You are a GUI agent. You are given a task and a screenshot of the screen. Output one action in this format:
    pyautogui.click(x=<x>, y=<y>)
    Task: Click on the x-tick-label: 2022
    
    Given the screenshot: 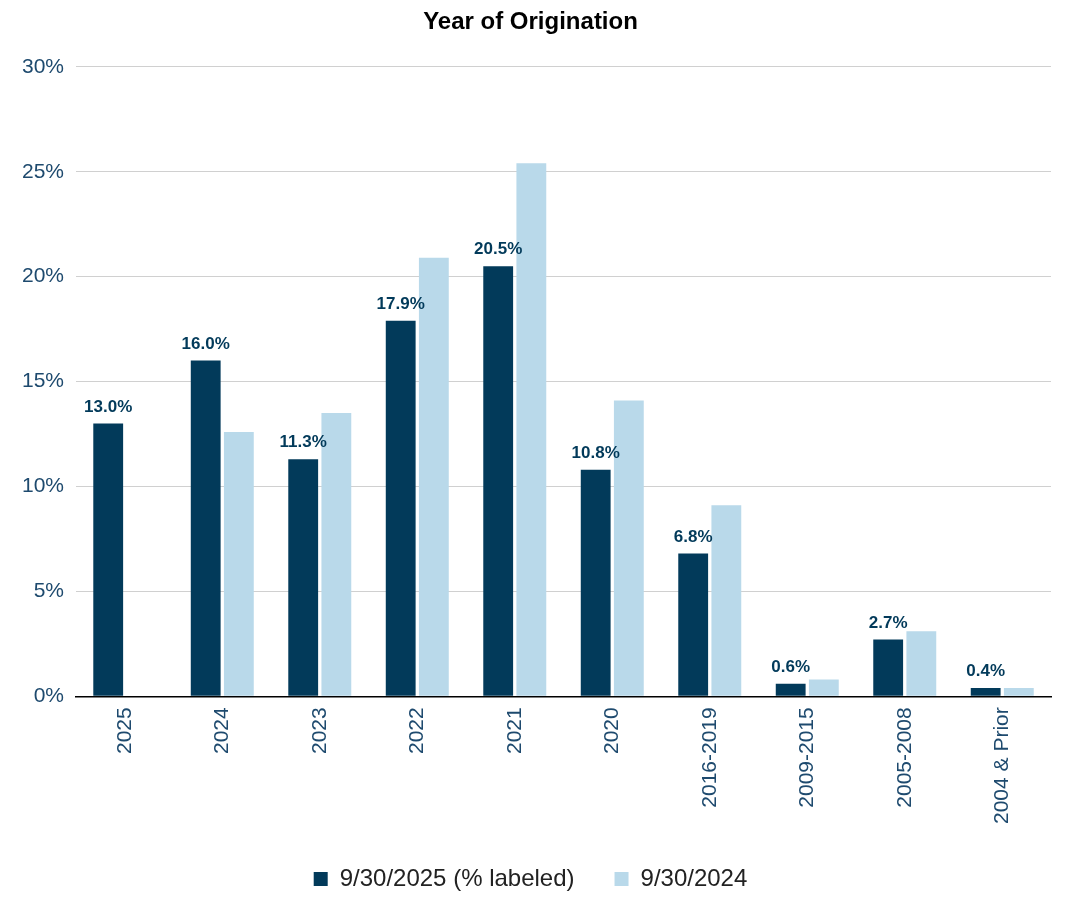 What is the action you would take?
    pyautogui.click(x=416, y=730)
    